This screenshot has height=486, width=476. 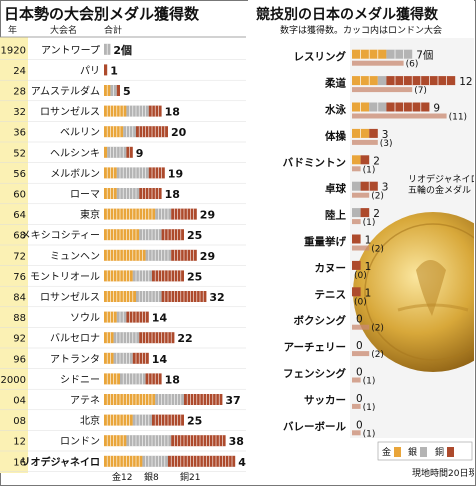 I want to click on games-label: パリ, so click(x=90, y=71).